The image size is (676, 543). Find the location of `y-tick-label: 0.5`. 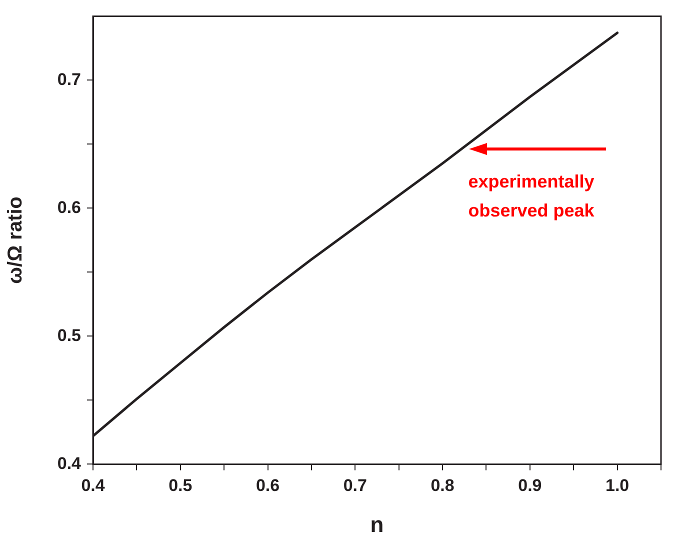

y-tick-label: 0.5 is located at coordinates (69, 335).